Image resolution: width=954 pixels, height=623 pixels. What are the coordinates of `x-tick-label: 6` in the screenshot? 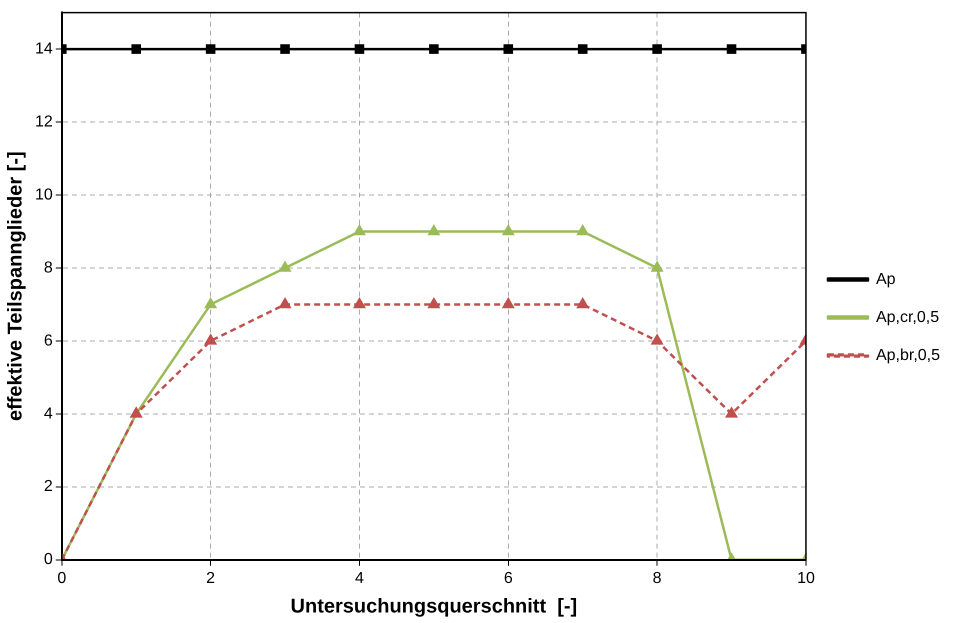 It's located at (508, 578).